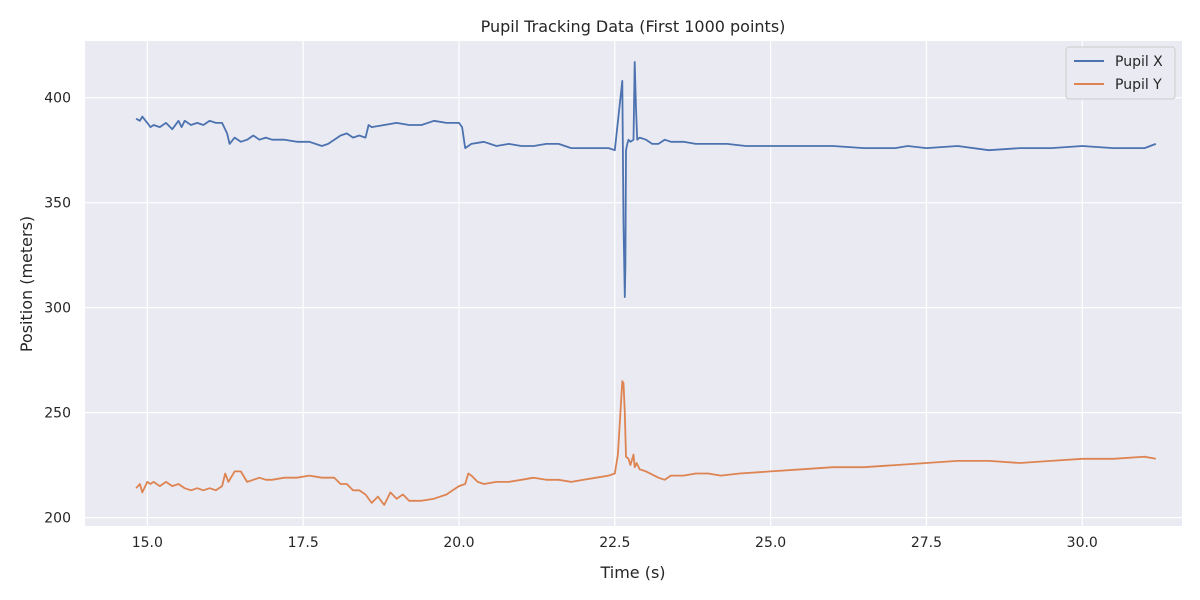 This screenshot has height=600, width=1200. I want to click on x-axis-label: Time (s), so click(632, 572).